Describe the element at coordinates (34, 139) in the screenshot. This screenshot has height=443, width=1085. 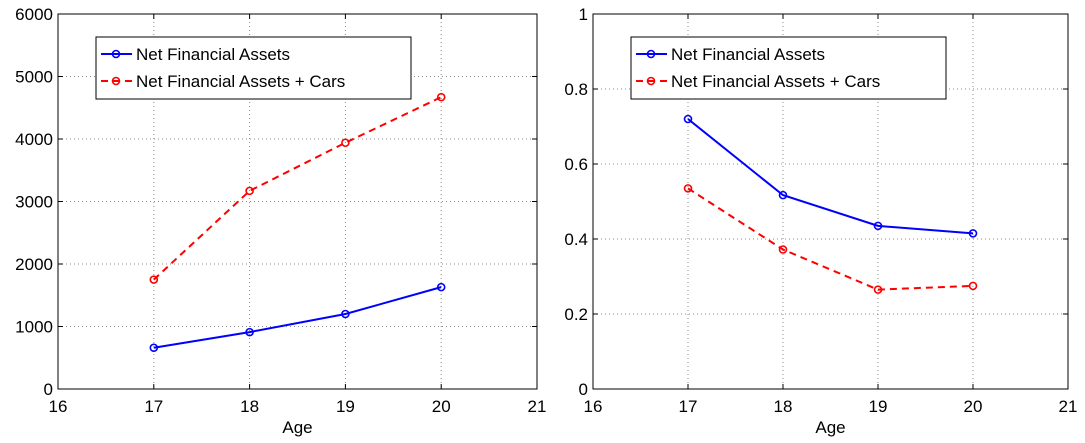
I see `y-tick-label: 4000` at that location.